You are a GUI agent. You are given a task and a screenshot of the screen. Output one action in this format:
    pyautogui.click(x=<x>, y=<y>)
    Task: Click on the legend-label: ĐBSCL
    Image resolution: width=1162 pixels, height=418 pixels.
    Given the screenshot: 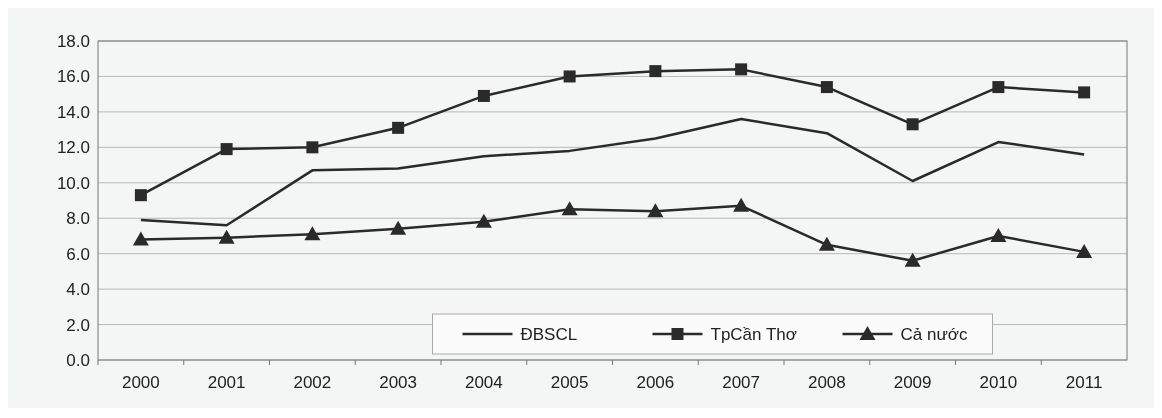 What is the action you would take?
    pyautogui.click(x=549, y=334)
    